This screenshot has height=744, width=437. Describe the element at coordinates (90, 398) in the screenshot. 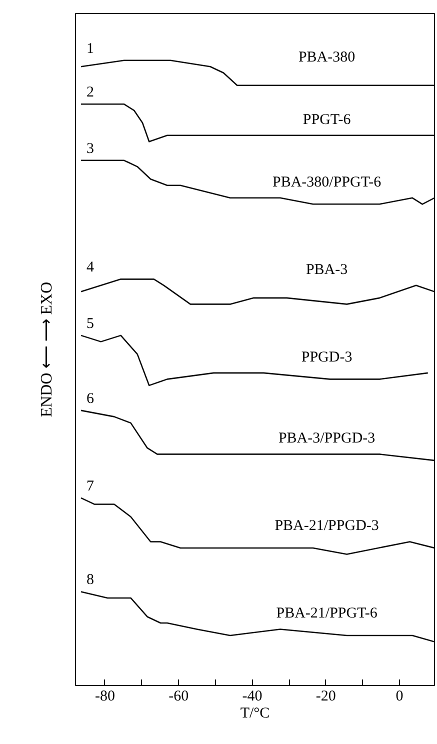

I see `annotation: 6` at that location.